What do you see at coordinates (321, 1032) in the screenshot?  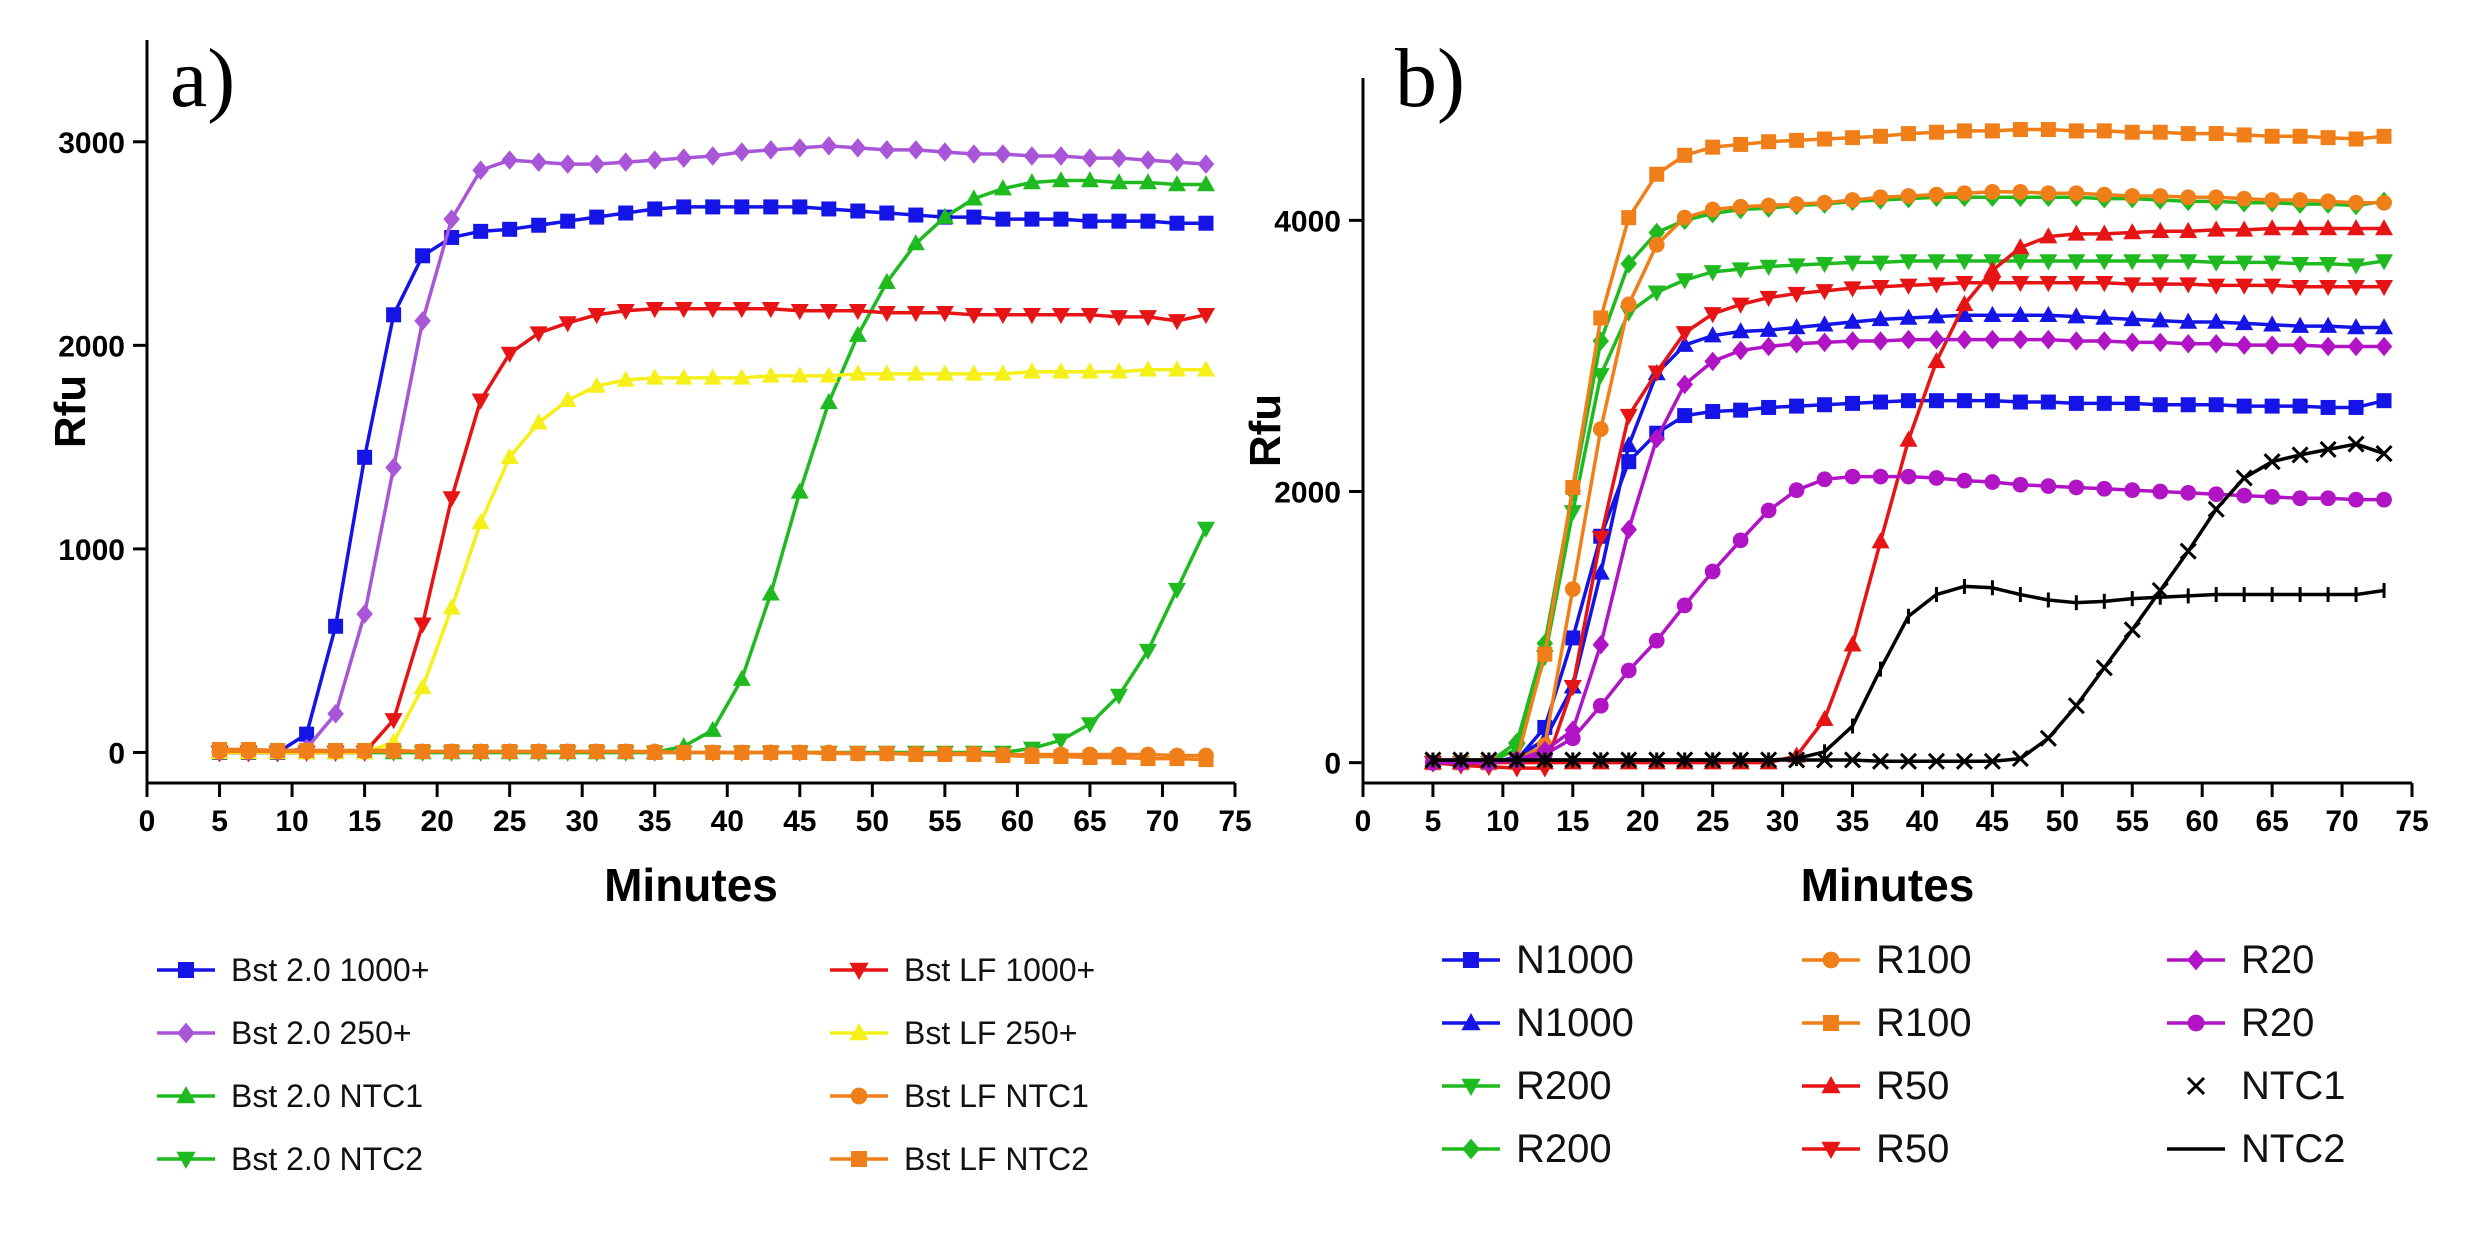 I see `a-legend-label: Bst 2.0 250+` at bounding box center [321, 1032].